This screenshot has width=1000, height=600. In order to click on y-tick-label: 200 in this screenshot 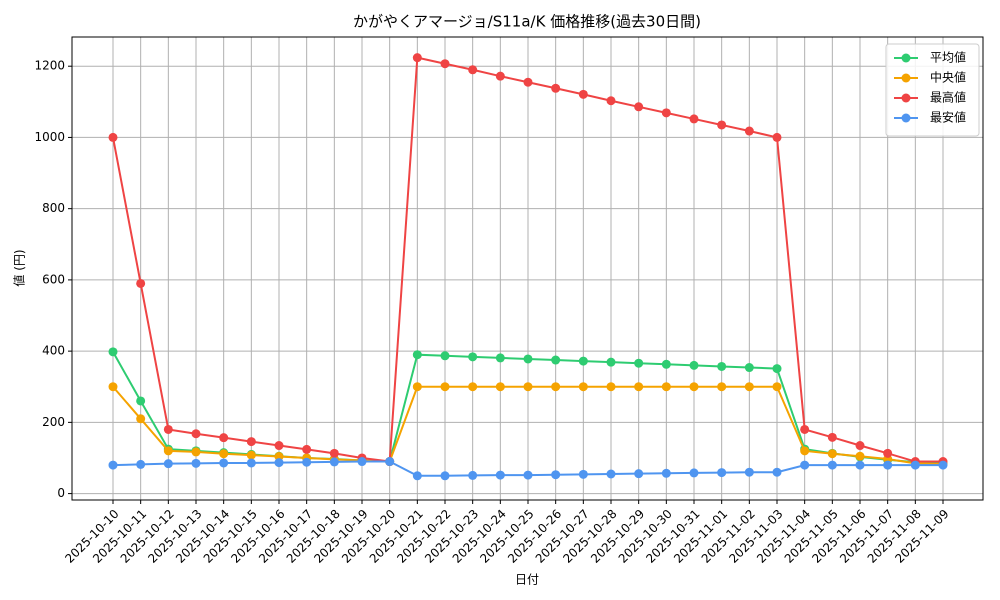, I will do `click(53, 422)`.